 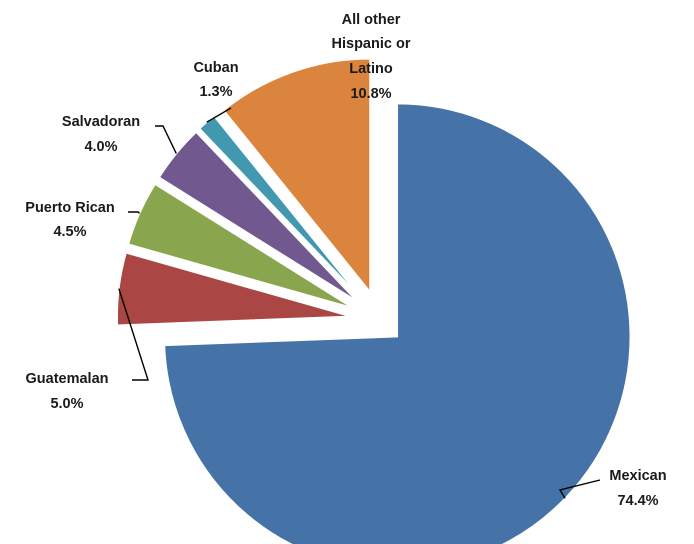 What do you see at coordinates (100, 147) in the screenshot?
I see `value-salvadoran: 4.0%` at bounding box center [100, 147].